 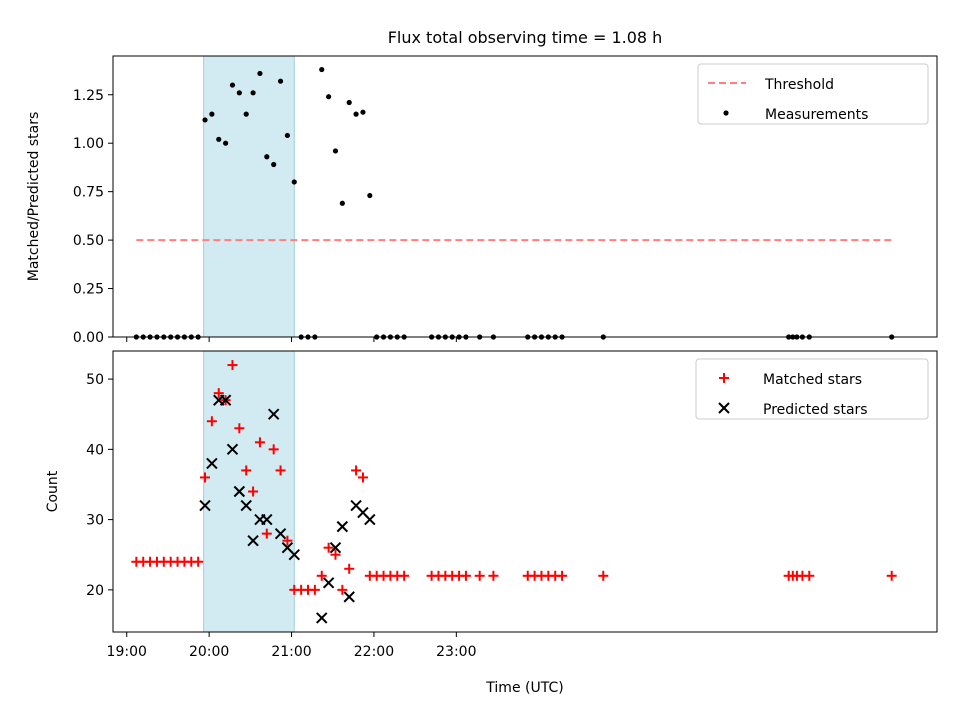 What do you see at coordinates (88, 193) in the screenshot?
I see `y-tick-label: 0.75` at bounding box center [88, 193].